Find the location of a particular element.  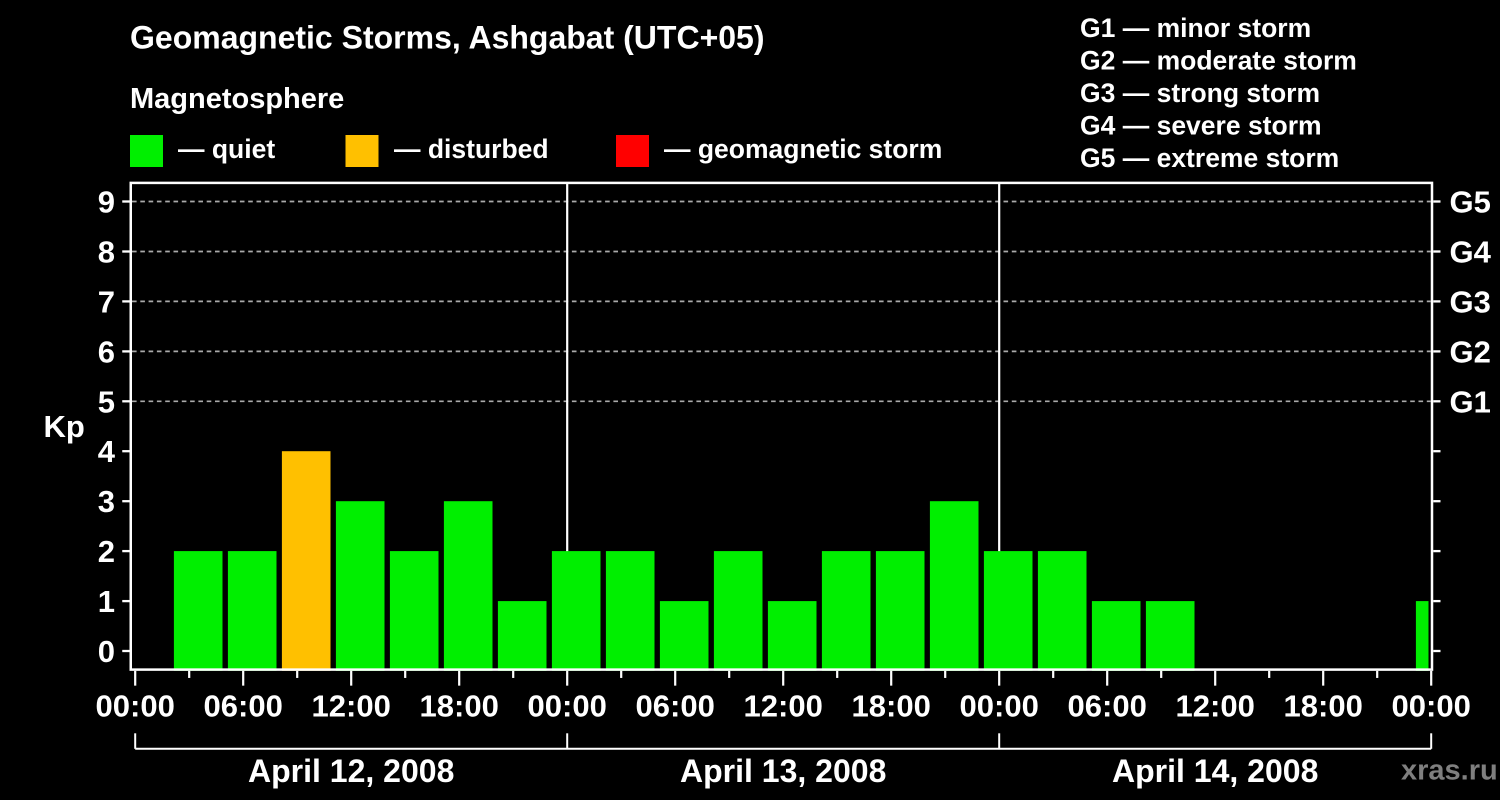

svg-text: G5 is located at coordinates (1470, 202).